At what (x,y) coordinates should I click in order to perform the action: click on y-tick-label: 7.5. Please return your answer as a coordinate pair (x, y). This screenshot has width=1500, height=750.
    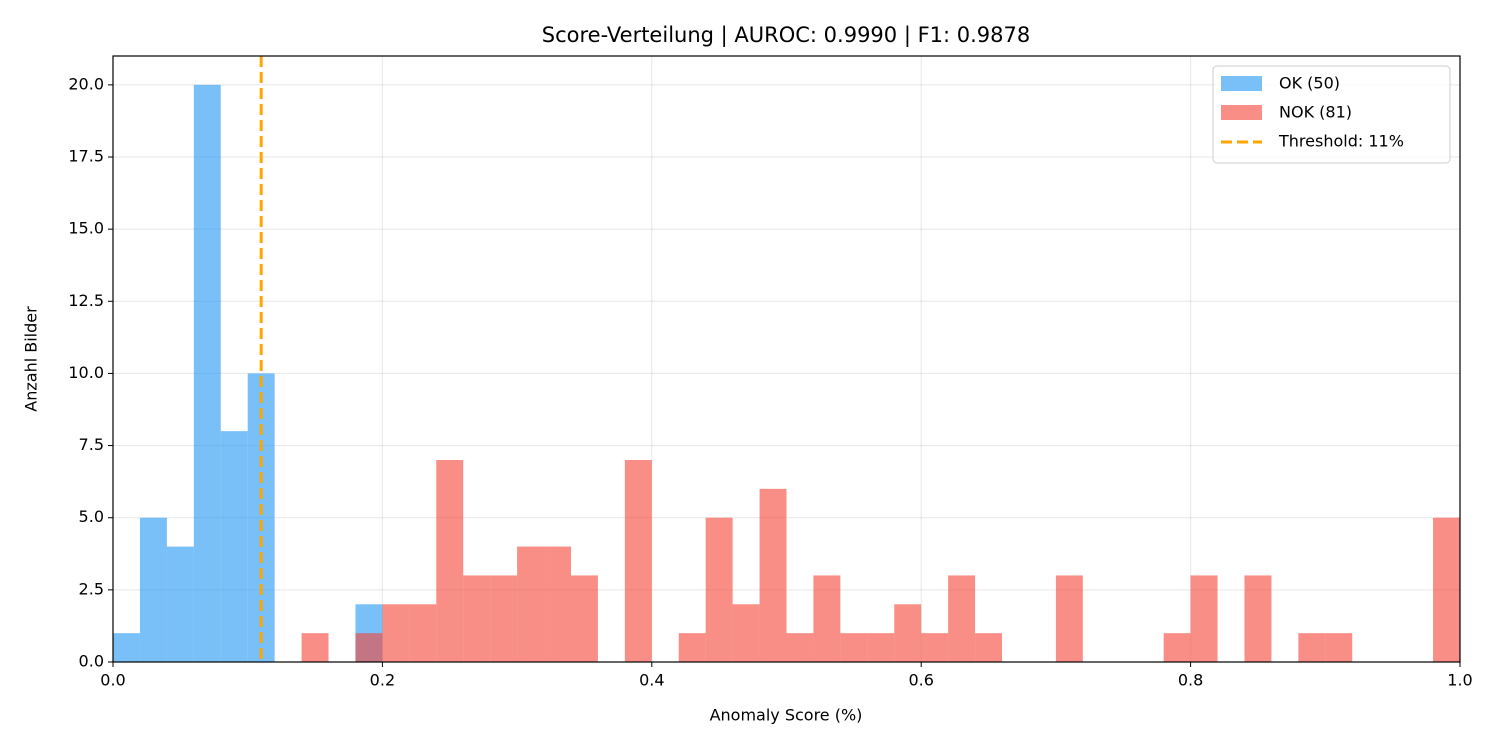
    Looking at the image, I should click on (91, 444).